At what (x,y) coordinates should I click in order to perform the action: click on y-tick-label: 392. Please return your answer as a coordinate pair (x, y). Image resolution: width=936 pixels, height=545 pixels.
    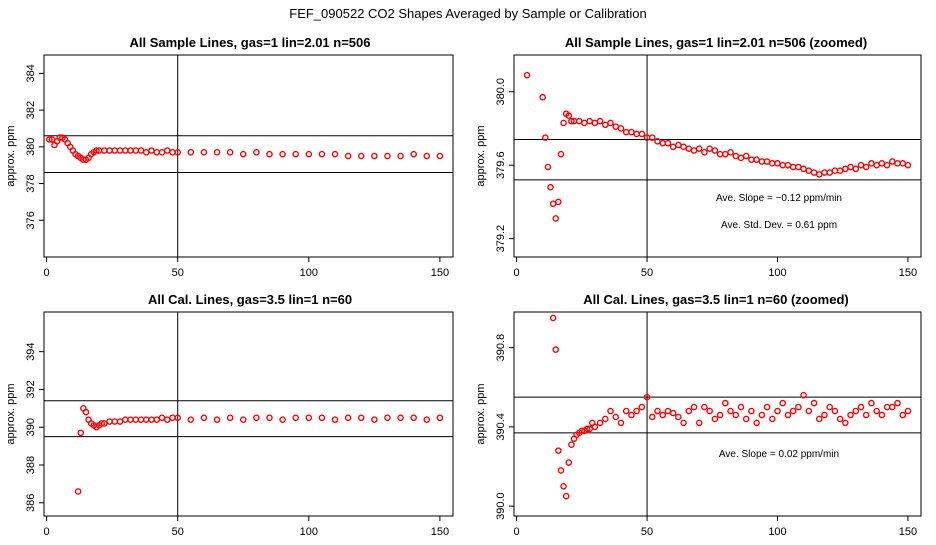
    Looking at the image, I should click on (31, 389).